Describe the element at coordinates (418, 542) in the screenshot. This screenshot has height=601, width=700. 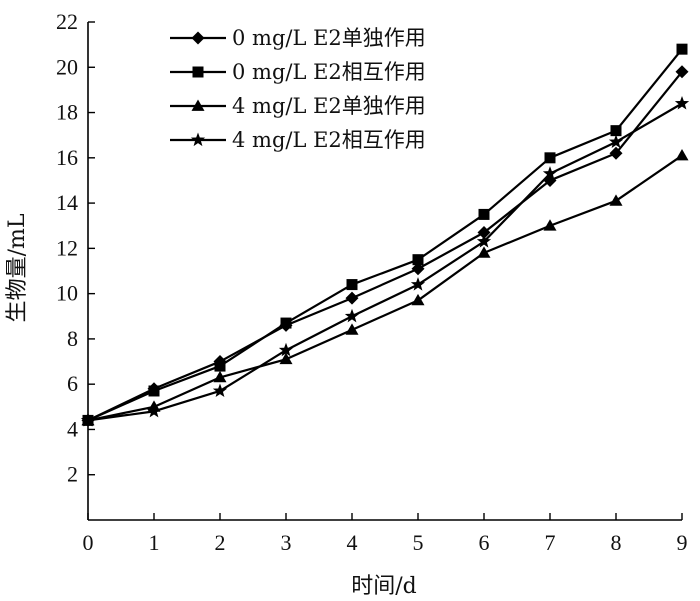
I see `x-tick-label: 5` at that location.